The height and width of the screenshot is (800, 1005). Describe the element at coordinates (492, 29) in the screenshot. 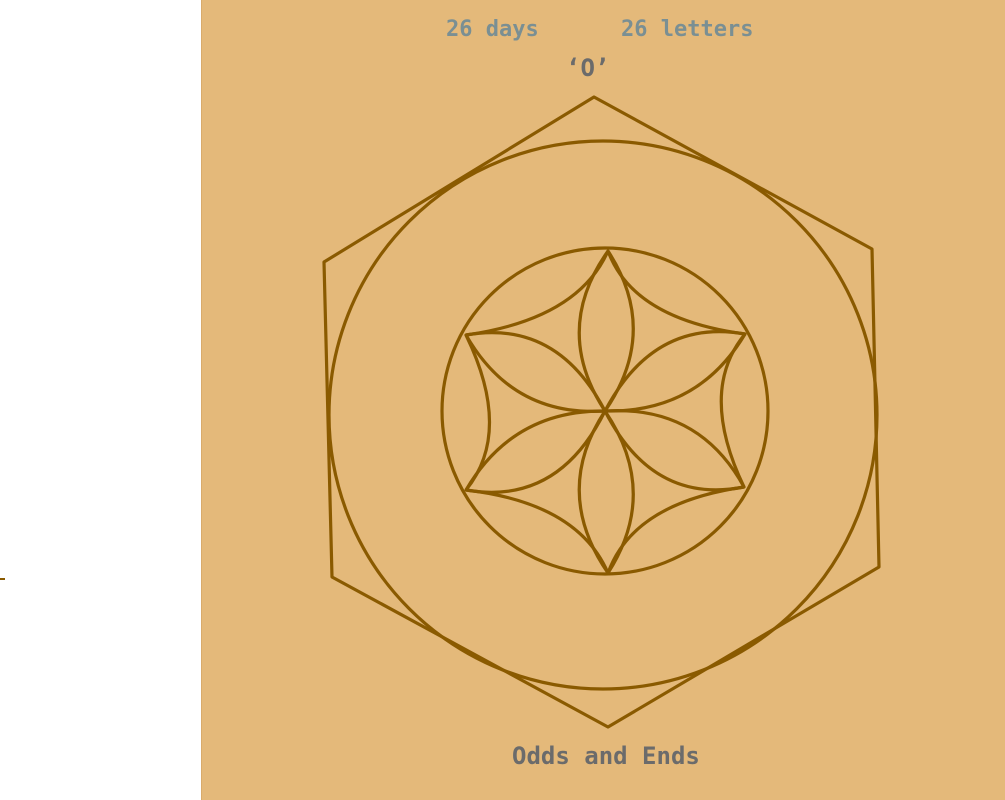

I see `days-count-label: 26 days` at that location.